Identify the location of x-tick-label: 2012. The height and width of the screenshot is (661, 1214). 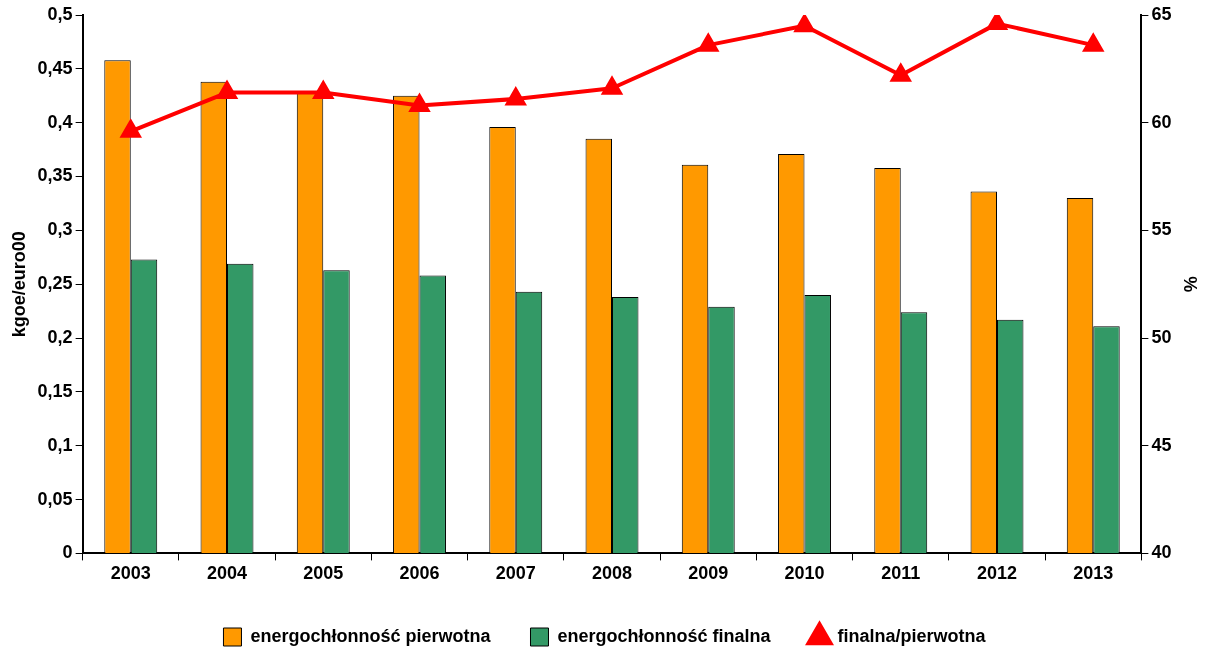
(997, 573).